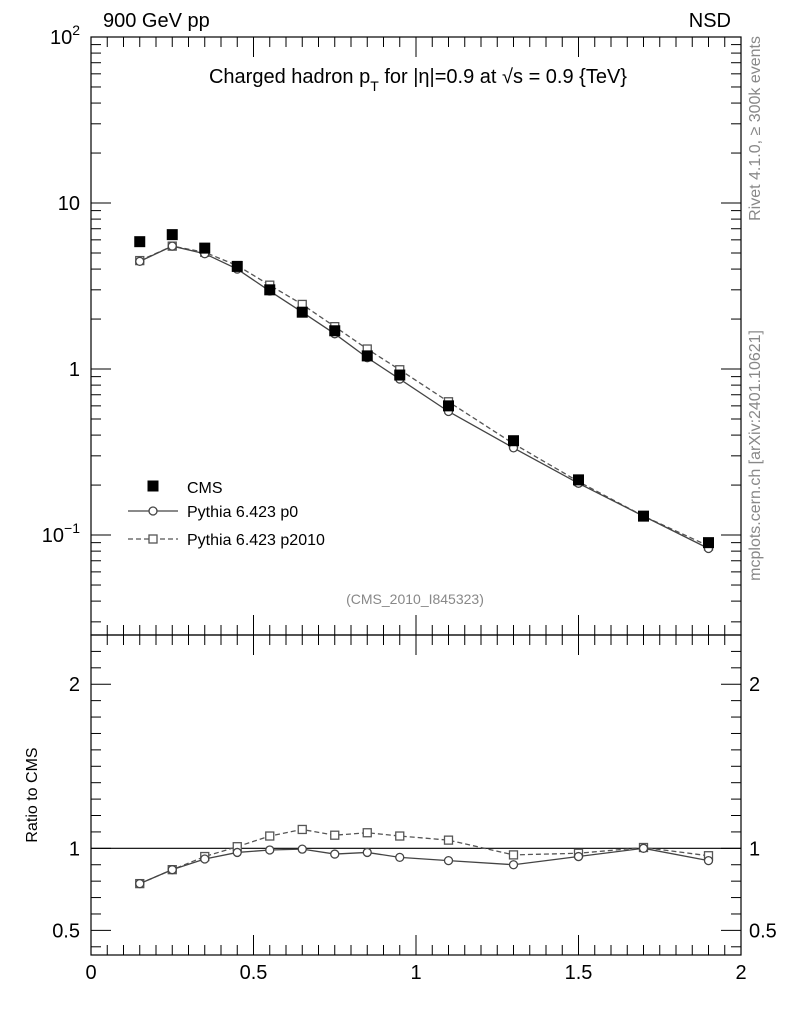 This screenshot has height=1024, width=786. I want to click on legend-p0-marker, so click(153, 511).